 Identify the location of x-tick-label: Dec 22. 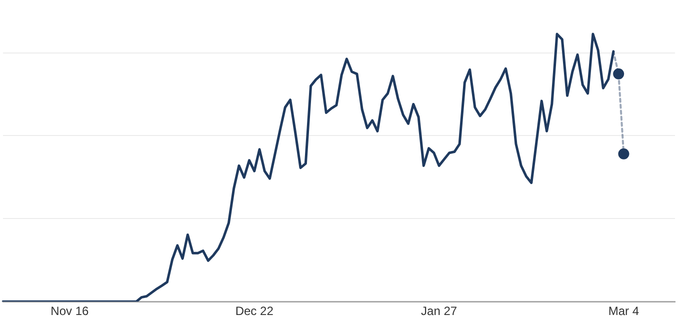
(254, 311).